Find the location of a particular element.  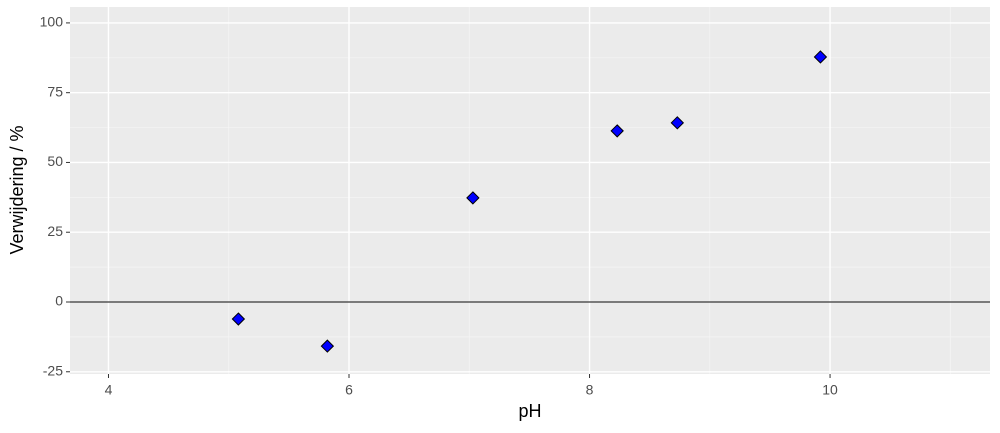

x-tick-label: 6 is located at coordinates (349, 390).